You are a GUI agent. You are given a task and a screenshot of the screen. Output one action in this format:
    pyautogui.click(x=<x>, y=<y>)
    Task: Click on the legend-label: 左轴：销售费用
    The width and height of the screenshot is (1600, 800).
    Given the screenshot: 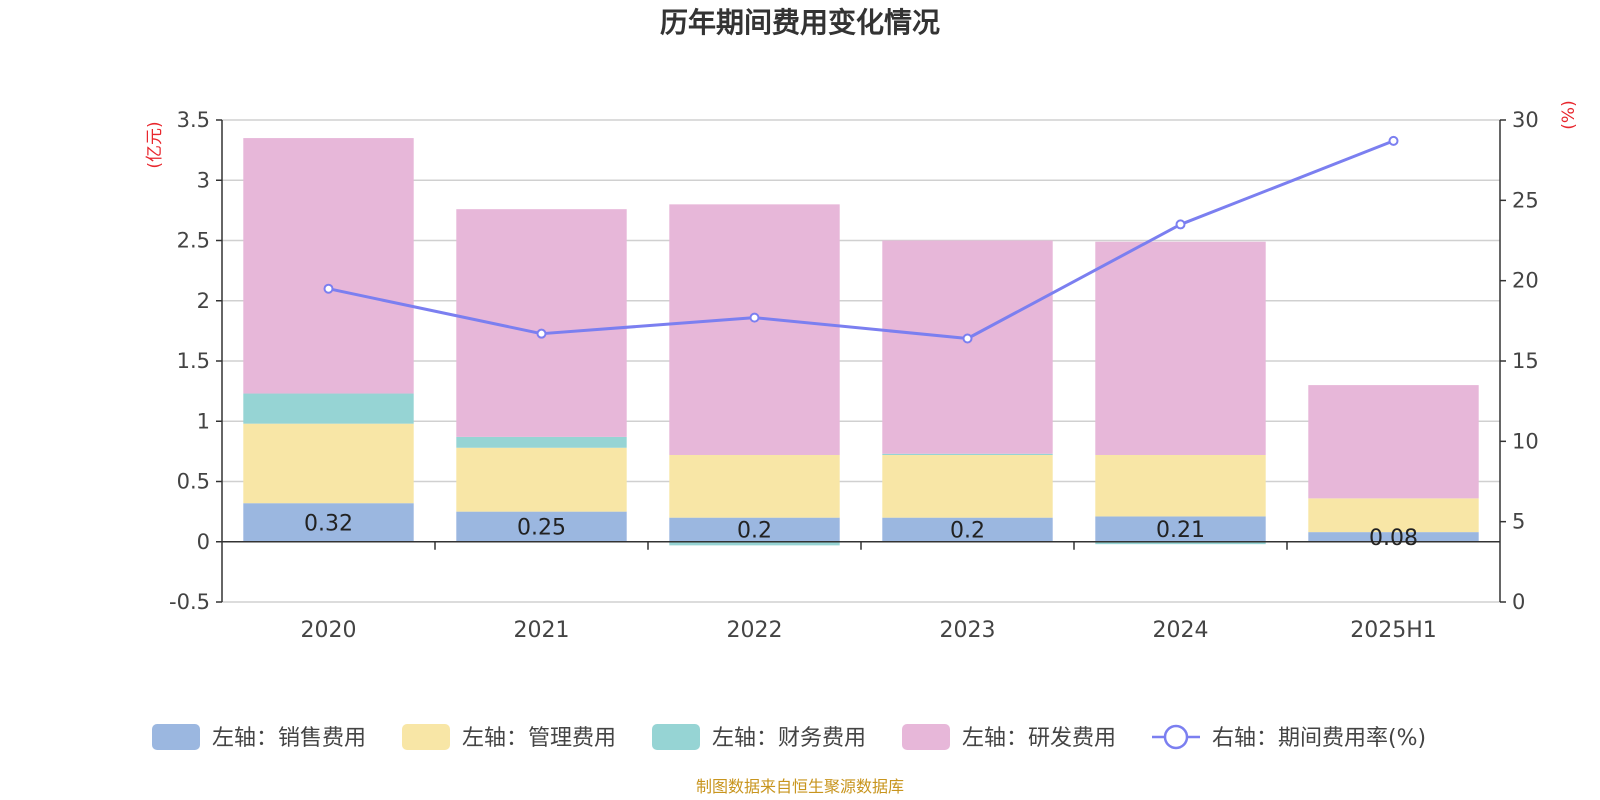 What is the action you would take?
    pyautogui.click(x=289, y=738)
    